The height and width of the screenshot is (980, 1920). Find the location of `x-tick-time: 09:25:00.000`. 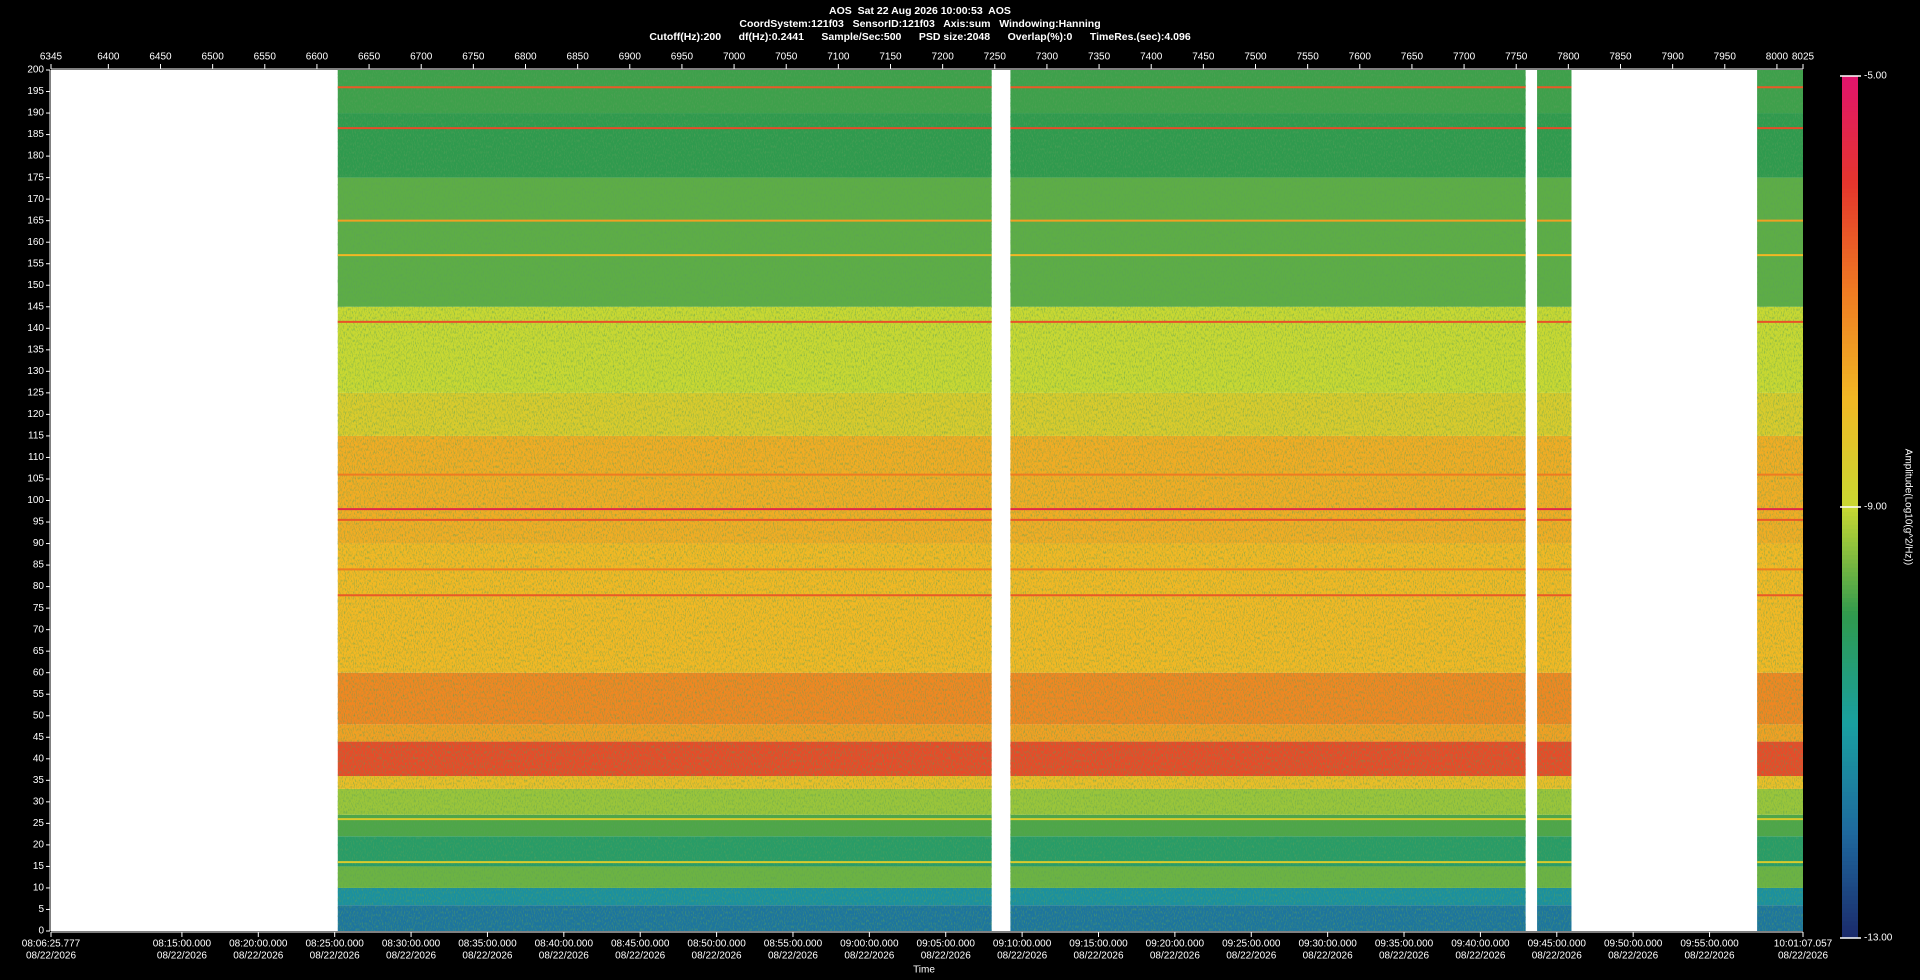

x-tick-time: 09:25:00.000 is located at coordinates (1251, 944).